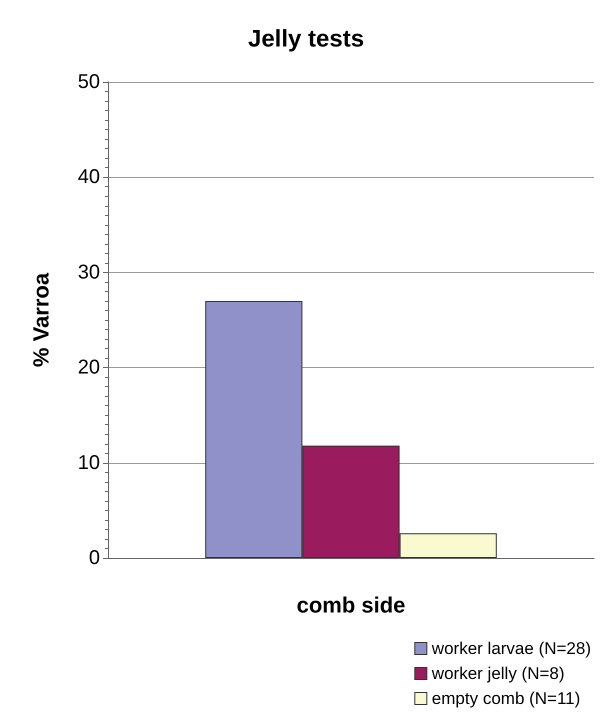 Image resolution: width=612 pixels, height=724 pixels. I want to click on legend-label: worker jelly (N=8), so click(497, 673).